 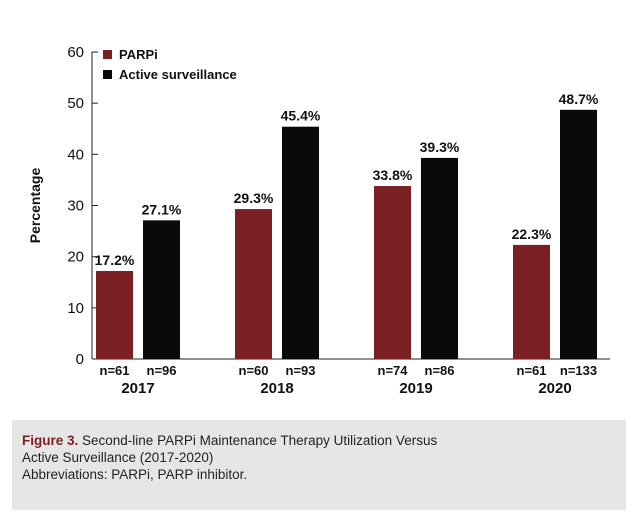 I want to click on y-tick-label: 40, so click(x=75, y=154).